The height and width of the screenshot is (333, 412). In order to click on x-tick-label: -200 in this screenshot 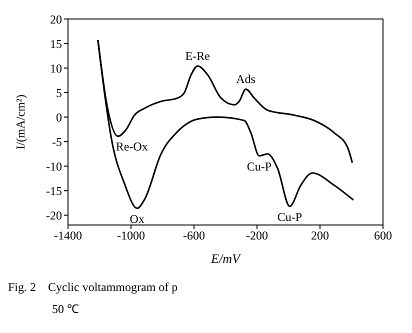, I will do `click(257, 235)`.